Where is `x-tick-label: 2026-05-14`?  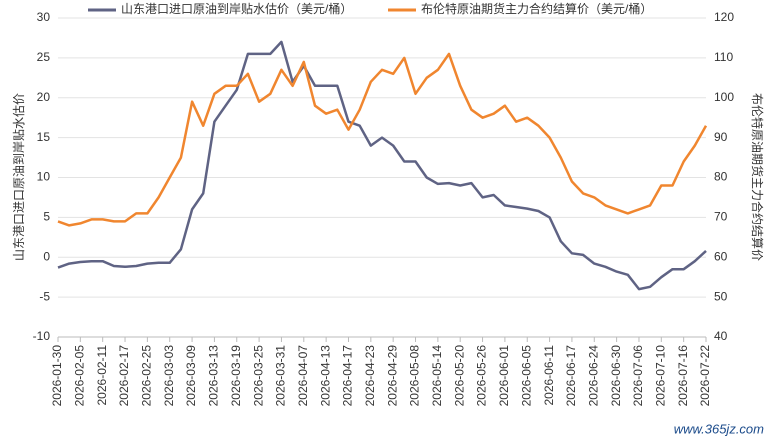
x-tick-label: 2026-05-14 is located at coordinates (437, 376).